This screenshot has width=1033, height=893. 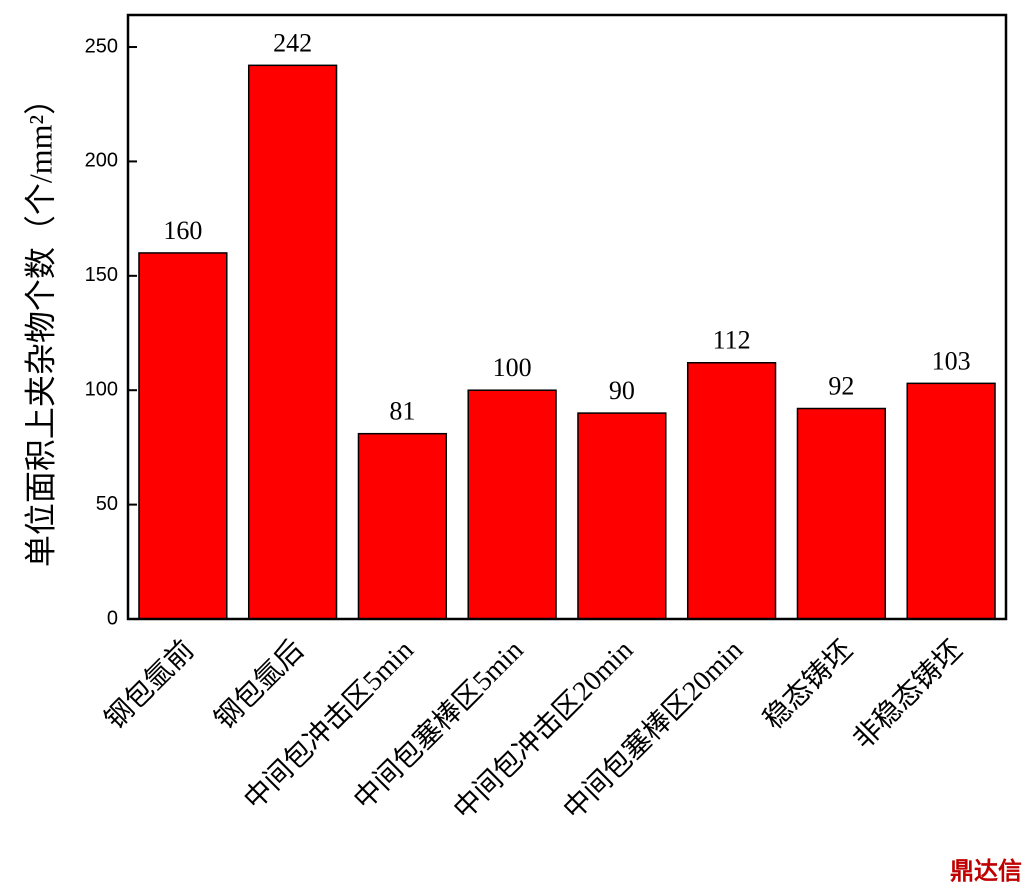 I want to click on watermark: 鼎达信, so click(x=986, y=871).